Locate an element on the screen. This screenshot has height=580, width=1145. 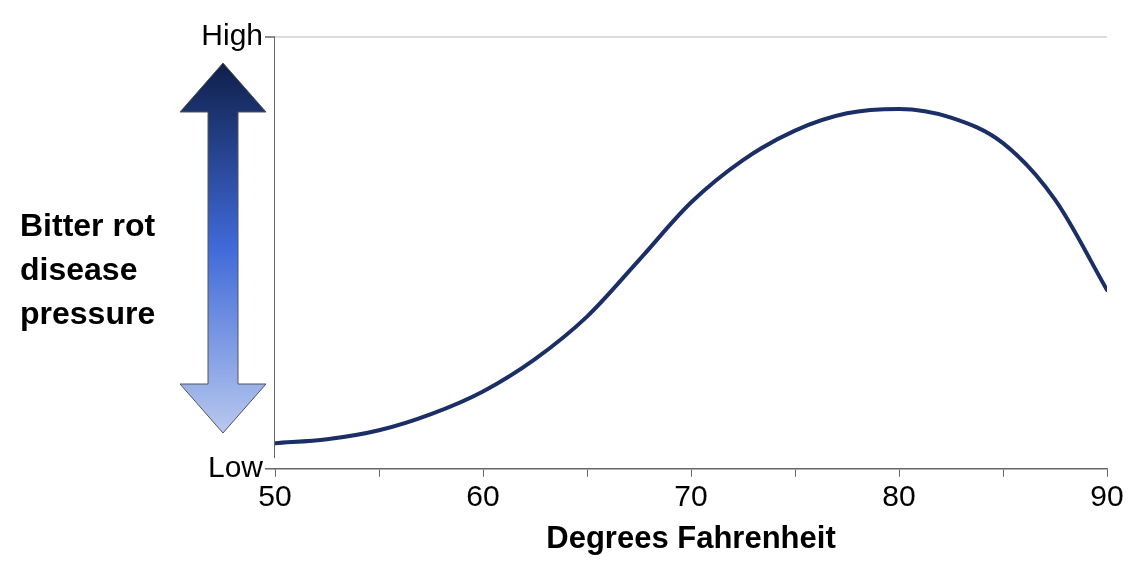
x-tick-label: 60 is located at coordinates (483, 496).